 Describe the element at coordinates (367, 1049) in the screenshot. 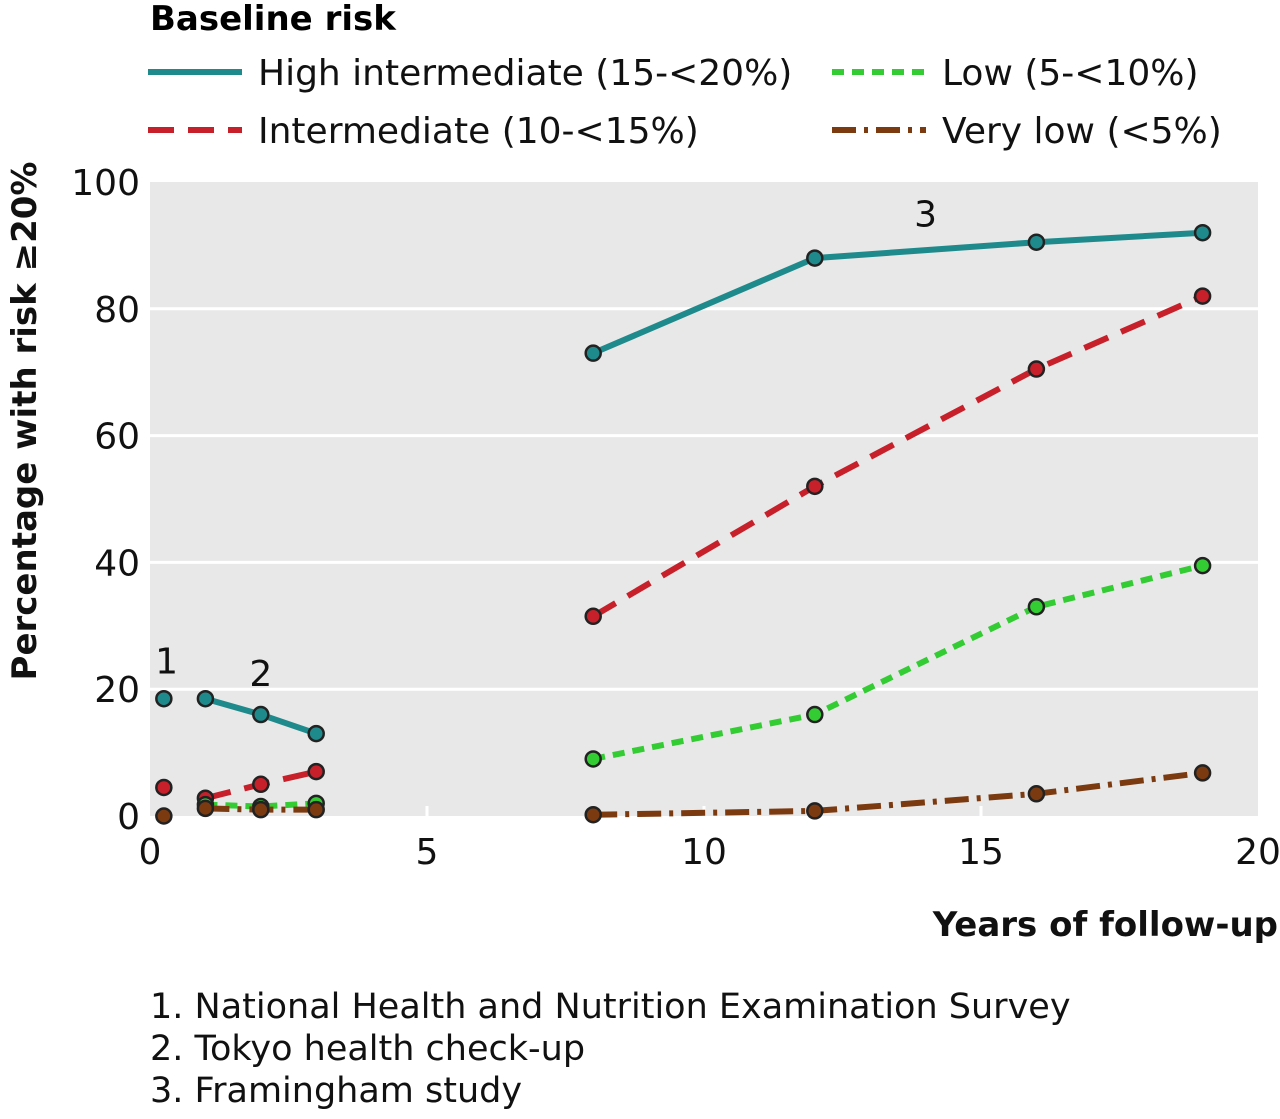

I see `footnote: 2. Tokyo health check-up` at that location.